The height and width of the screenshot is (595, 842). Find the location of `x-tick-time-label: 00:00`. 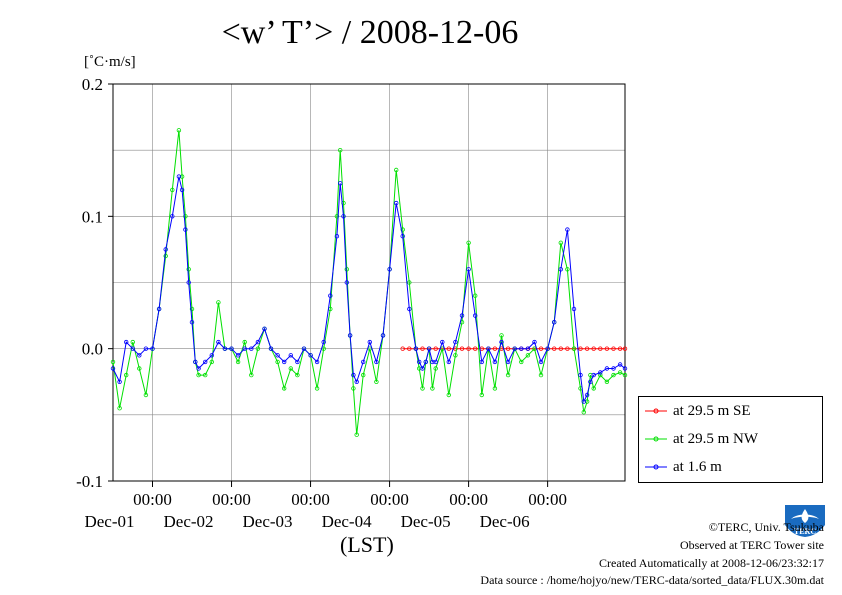

x-tick-time-label: 00:00 is located at coordinates (468, 499).